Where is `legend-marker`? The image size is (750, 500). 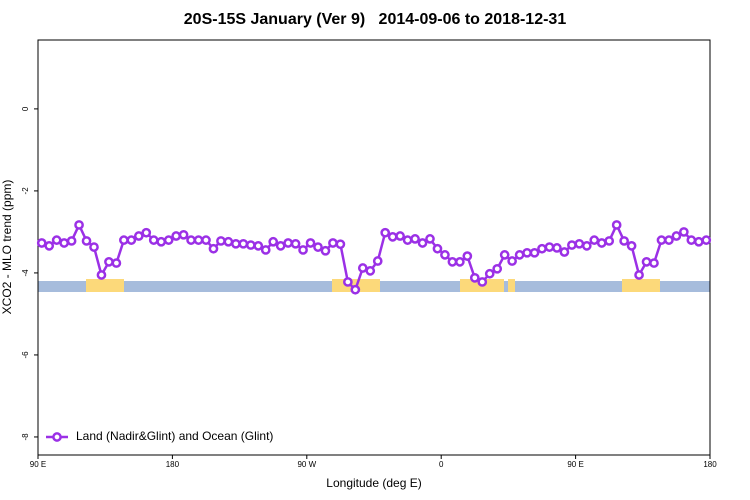 legend-marker is located at coordinates (57, 437).